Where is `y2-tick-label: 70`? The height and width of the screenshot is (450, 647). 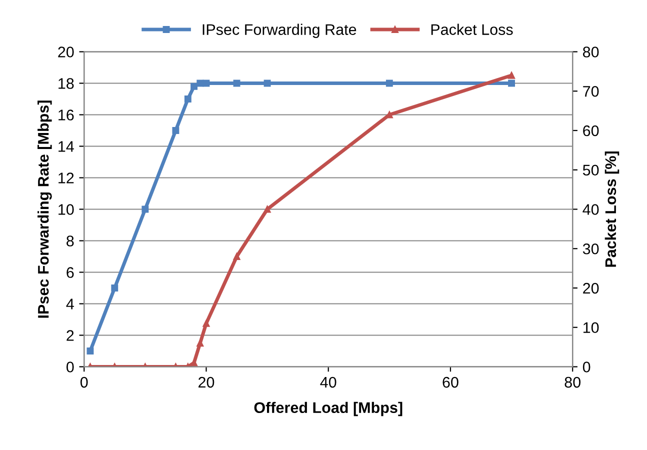
y2-tick-label: 70 is located at coordinates (591, 91).